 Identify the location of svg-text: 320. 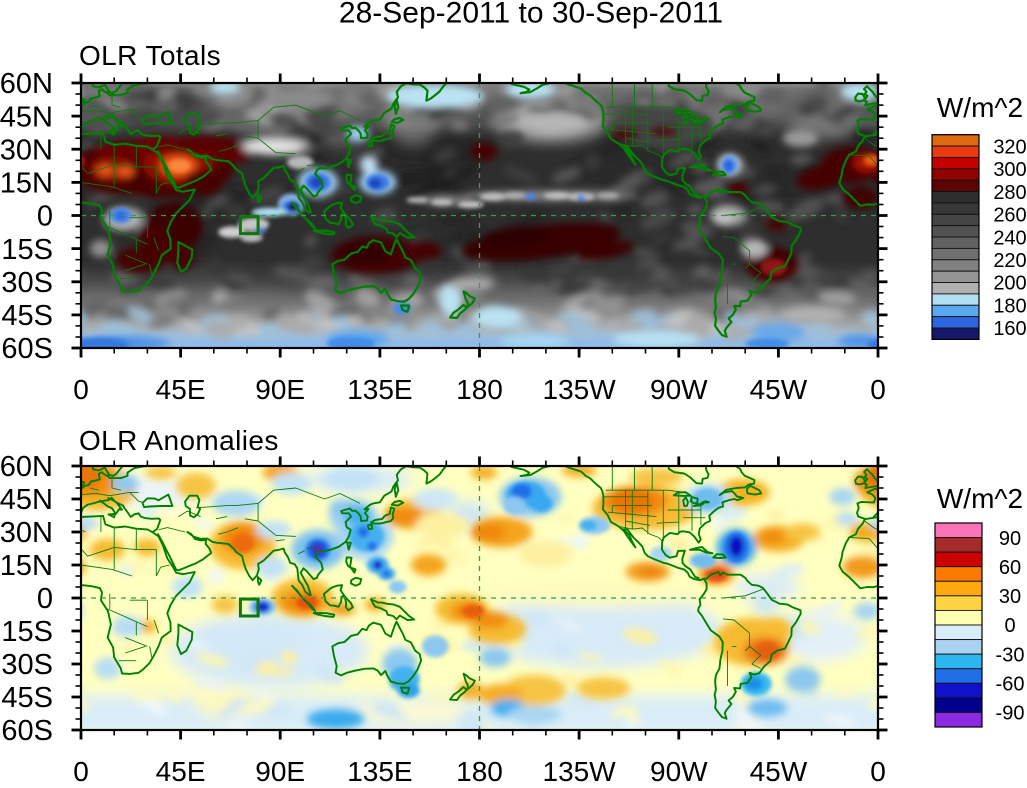
(1009, 147).